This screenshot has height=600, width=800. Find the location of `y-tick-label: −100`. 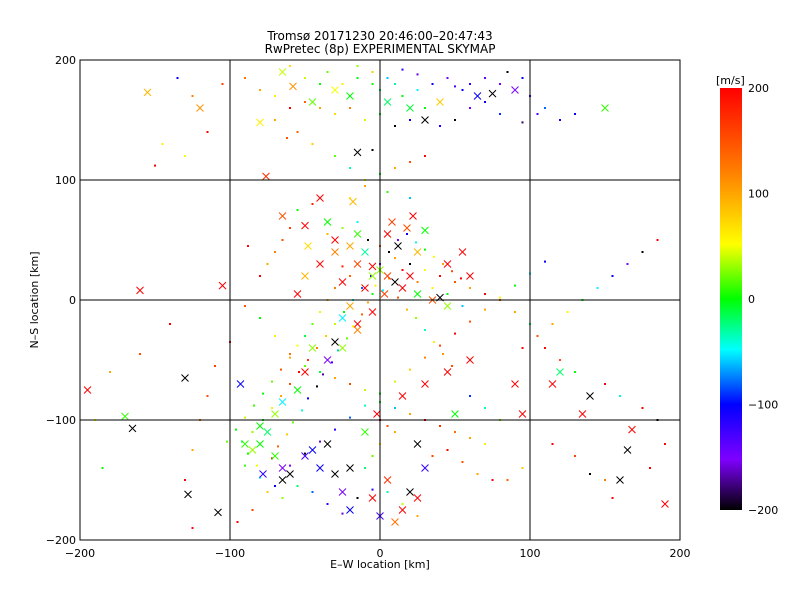

y-tick-label: −100 is located at coordinates (61, 420).